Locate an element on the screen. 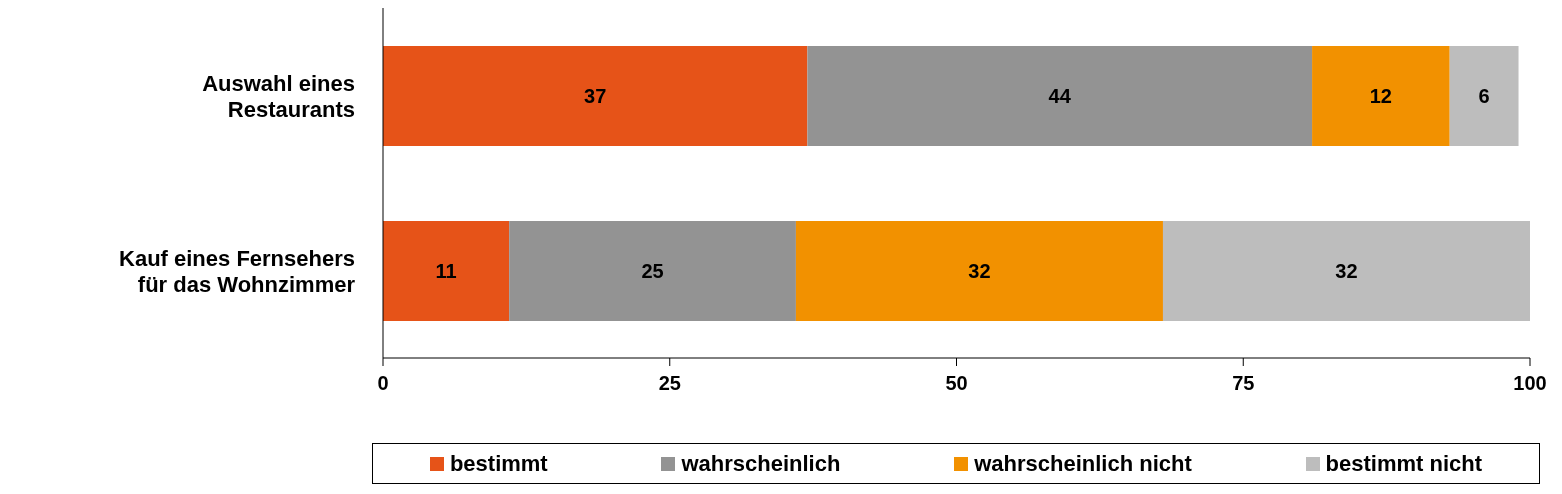 The image size is (1562, 494). data-label: 25 is located at coordinates (652, 271).